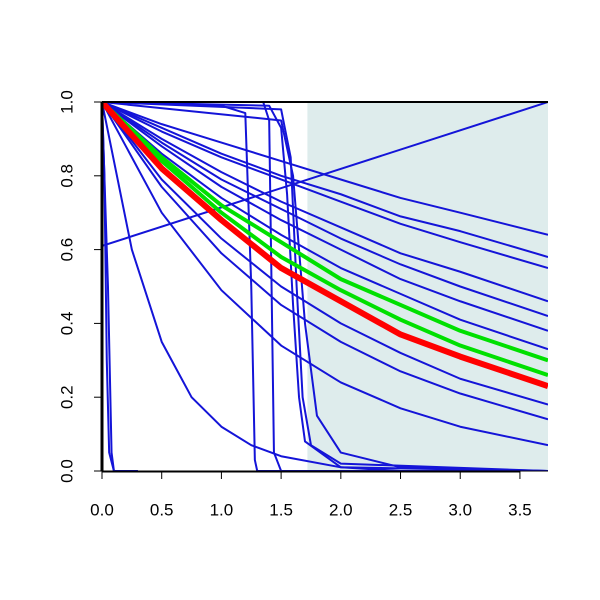  I want to click on x-tick-label: 2.5, so click(401, 509).